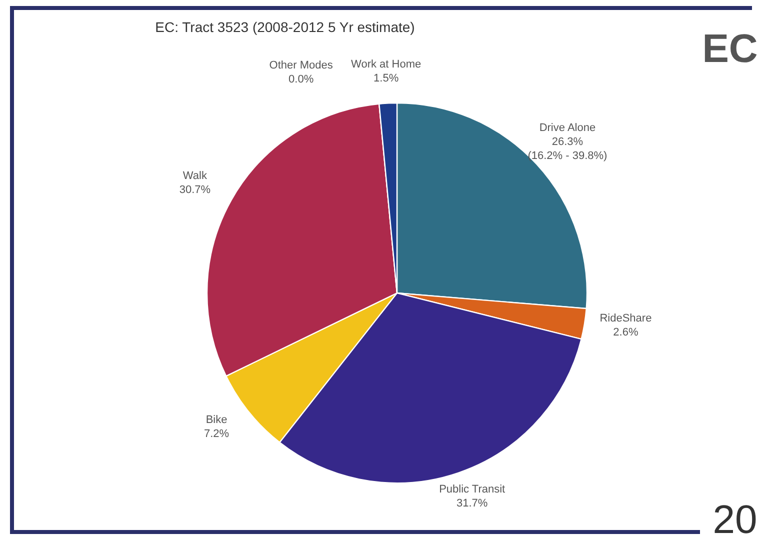 The width and height of the screenshot is (775, 538). What do you see at coordinates (217, 434) in the screenshot?
I see `data-label: 7.2%` at bounding box center [217, 434].